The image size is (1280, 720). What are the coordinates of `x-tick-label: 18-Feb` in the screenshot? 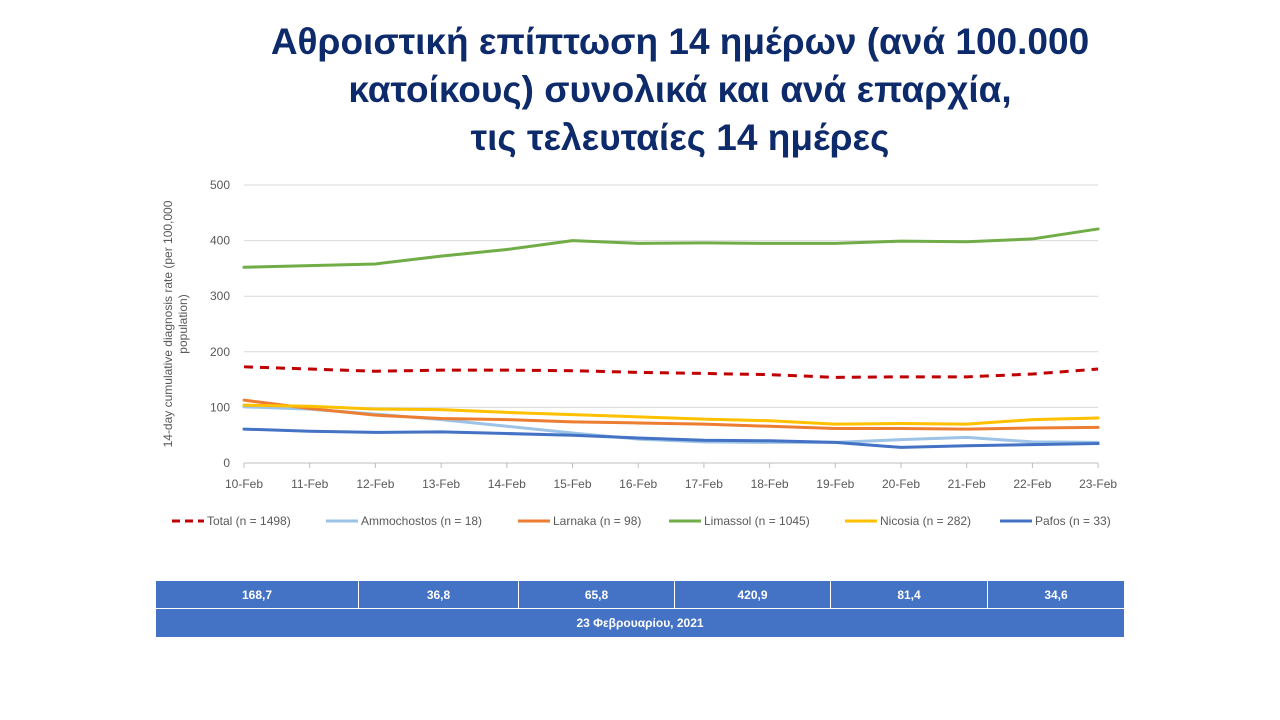 It's located at (770, 484).